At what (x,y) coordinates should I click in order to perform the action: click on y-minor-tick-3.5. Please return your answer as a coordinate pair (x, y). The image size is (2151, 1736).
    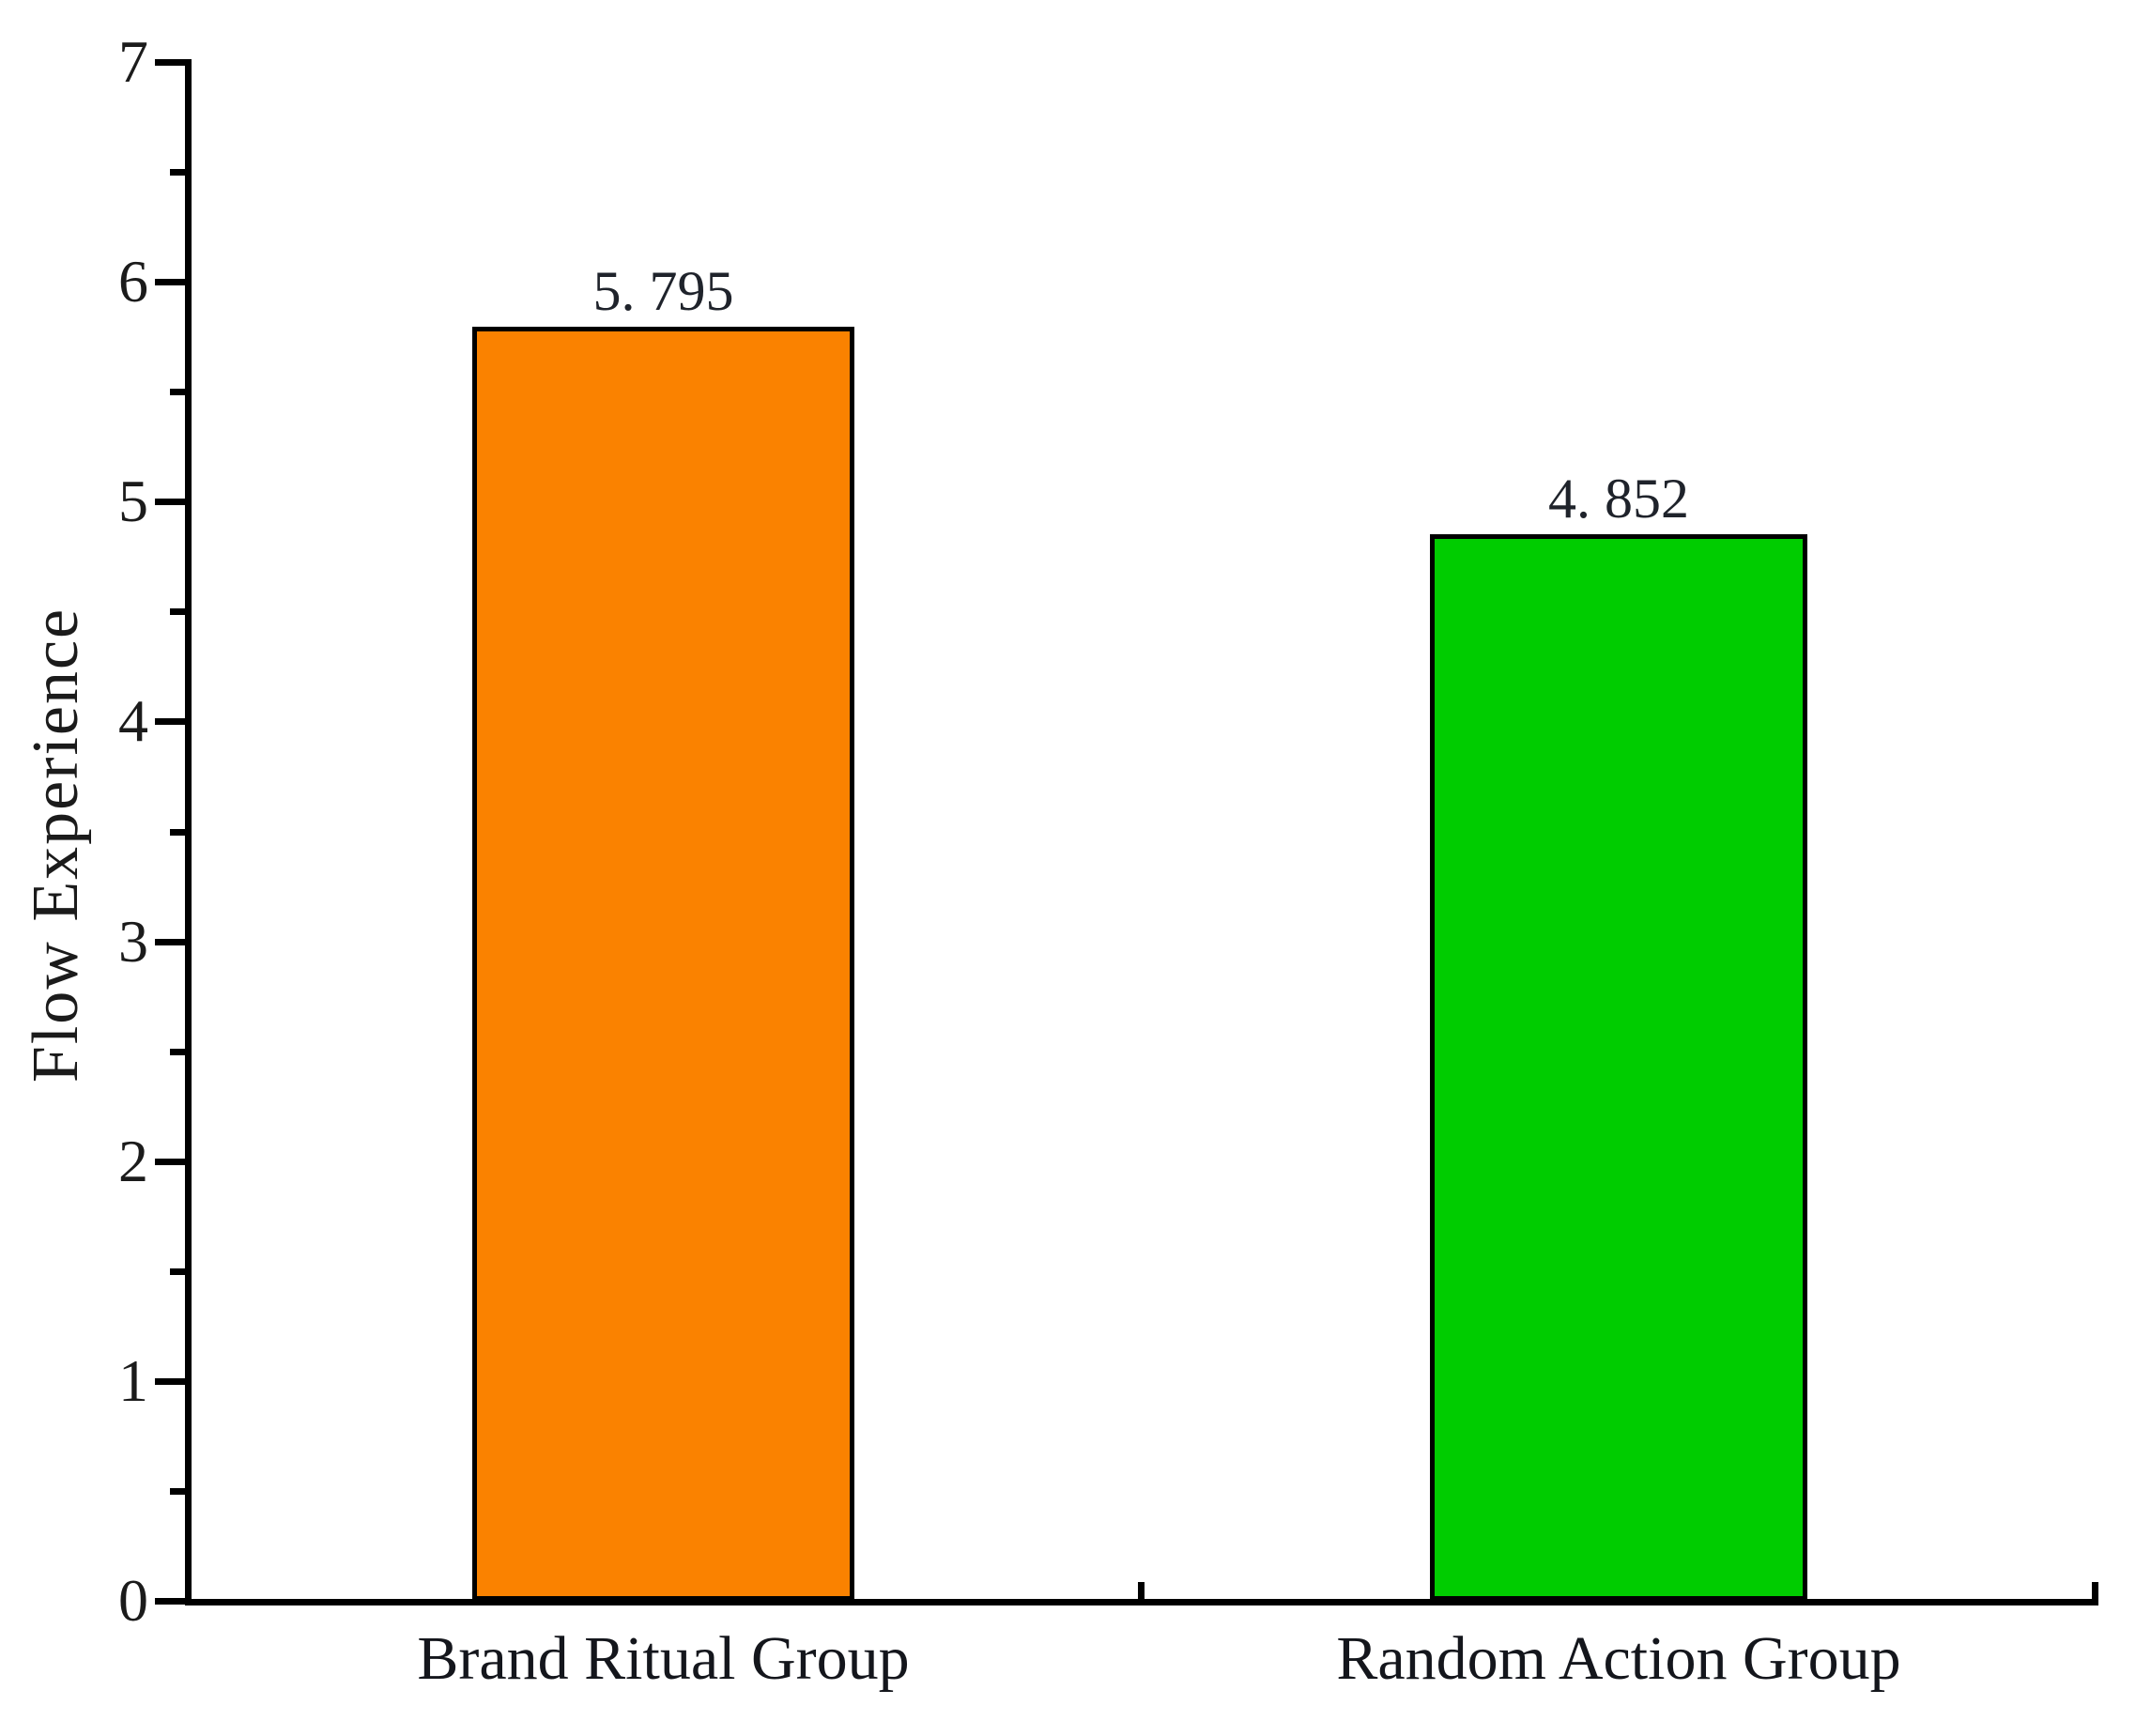
    Looking at the image, I should click on (178, 832).